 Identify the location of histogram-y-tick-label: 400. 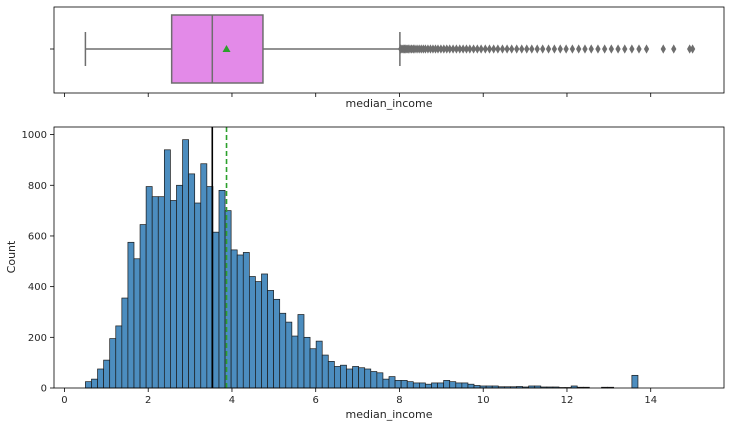
(37, 287).